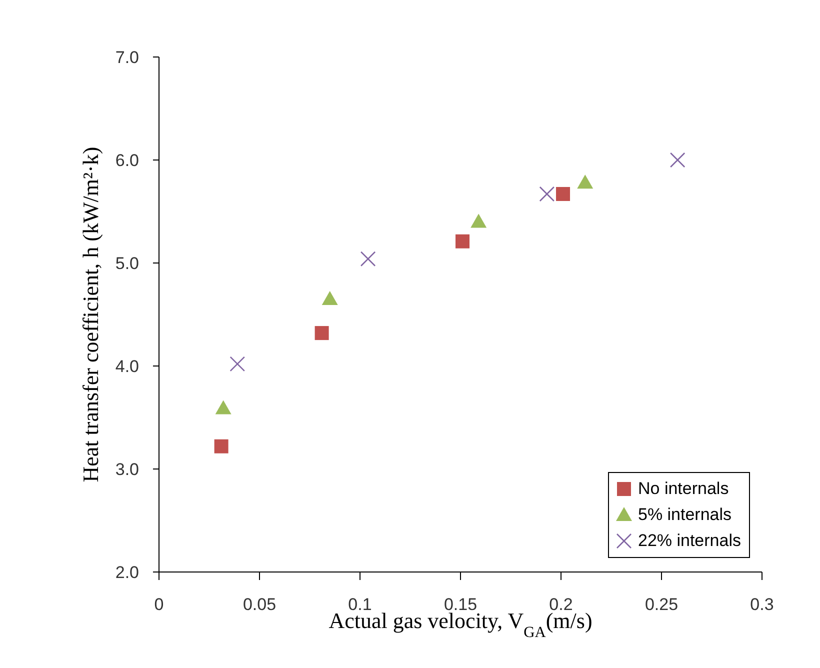 This screenshot has height=668, width=820. I want to click on x-tick-label: 0.25, so click(661, 604).